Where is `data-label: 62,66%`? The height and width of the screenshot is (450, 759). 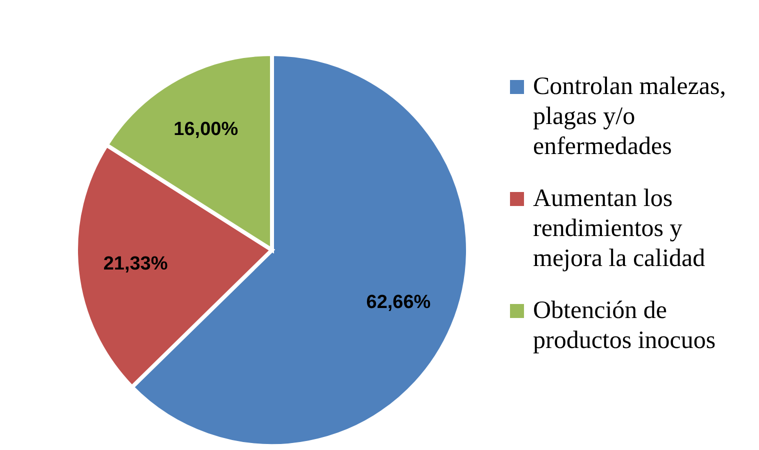 data-label: 62,66% is located at coordinates (398, 303).